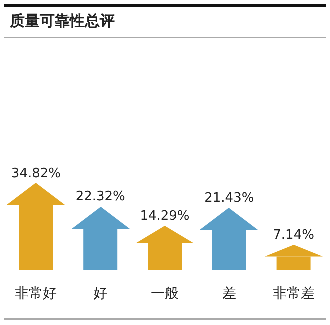 The image size is (330, 325). What do you see at coordinates (165, 293) in the screenshot?
I see `x-tick-label: 一般` at bounding box center [165, 293].